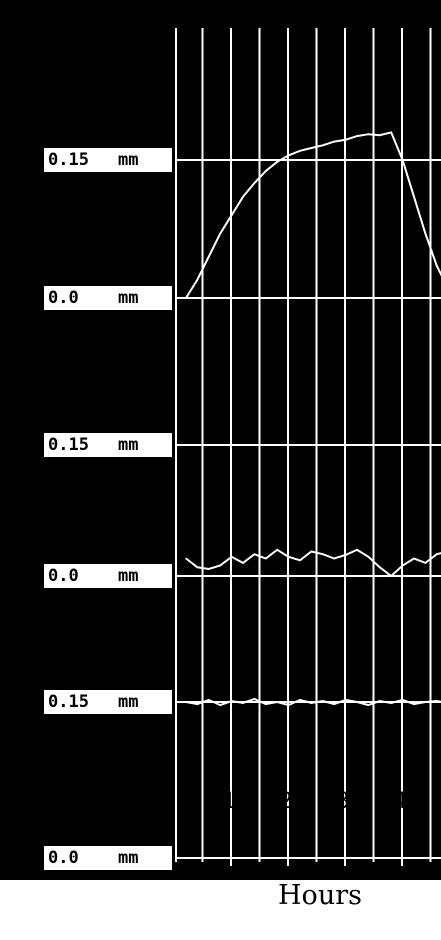 The image size is (441, 940). Describe the element at coordinates (320, 895) in the screenshot. I see `x-axis-label: Hours` at that location.